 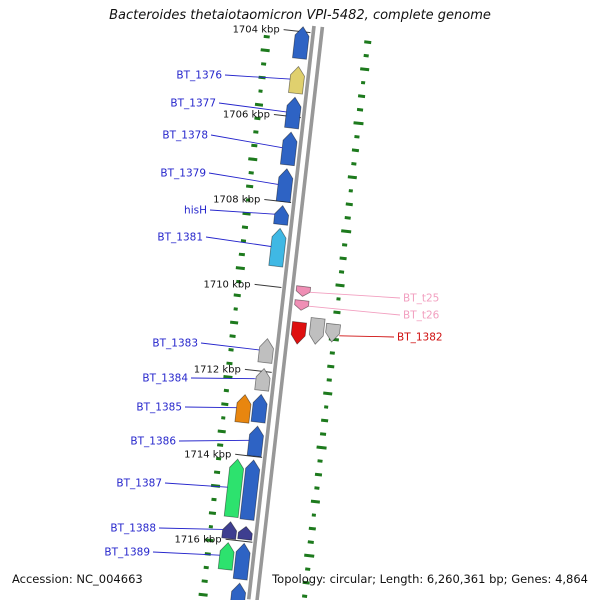 I want to click on gene-label-BT_t25: BT_t25, so click(x=421, y=299).